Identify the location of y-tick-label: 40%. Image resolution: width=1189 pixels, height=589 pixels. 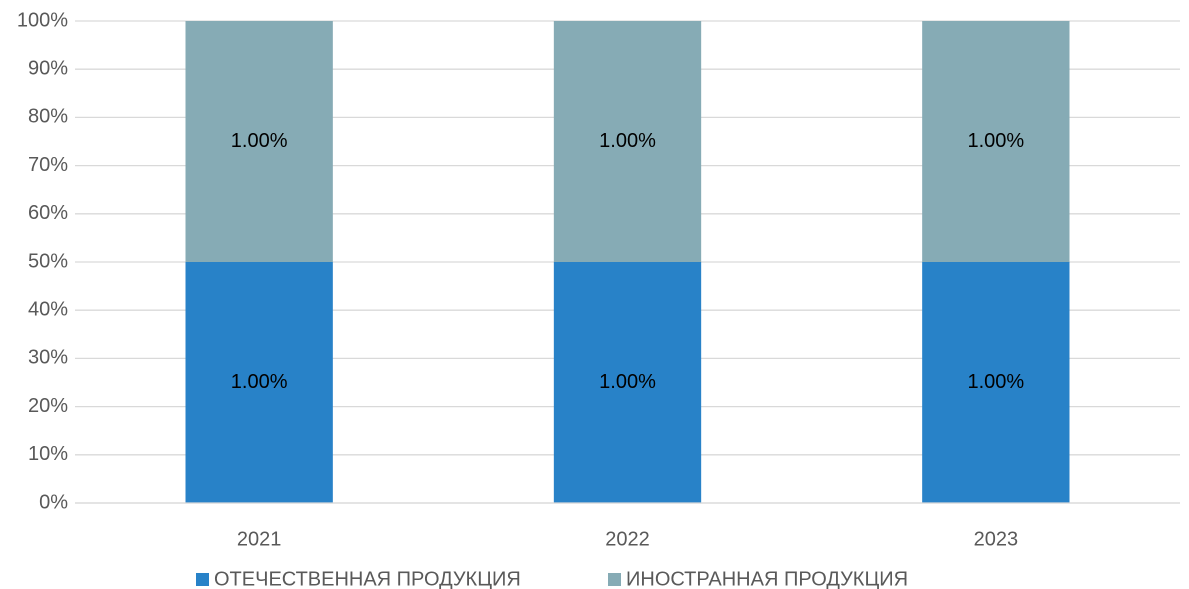
(48, 309).